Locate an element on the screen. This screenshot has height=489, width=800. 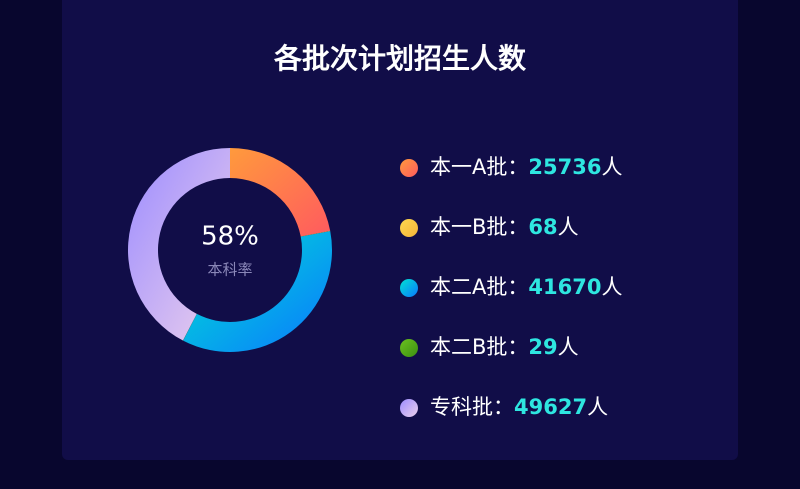
legend-value: 68 is located at coordinates (542, 227).